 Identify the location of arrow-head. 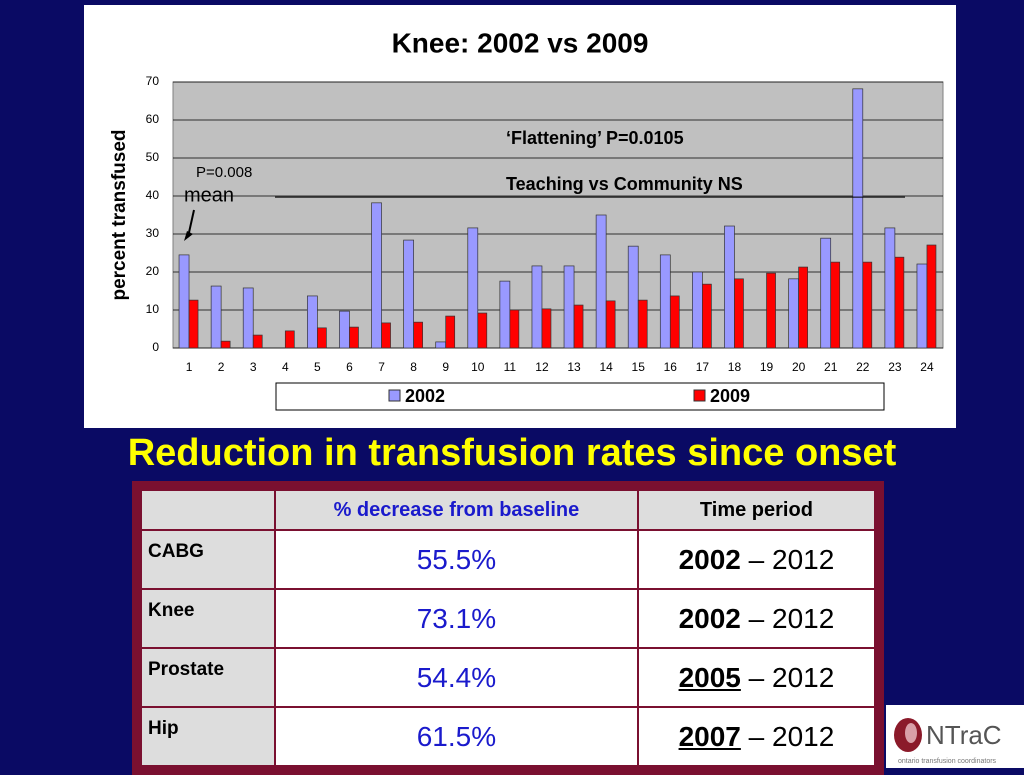
(188, 236).